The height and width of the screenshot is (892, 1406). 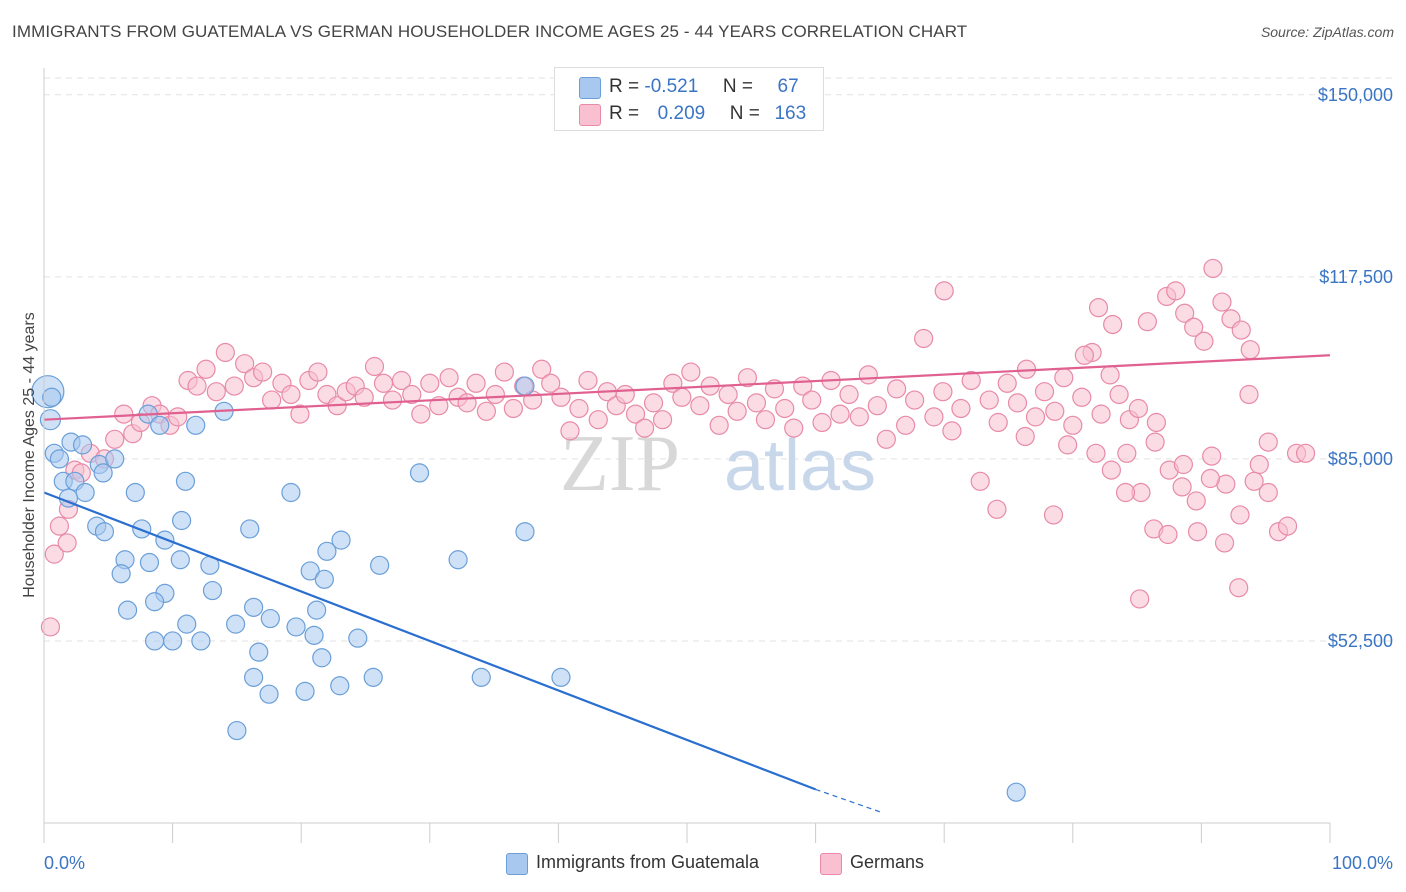 What do you see at coordinates (831, 864) in the screenshot?
I see `bottom-legend-swatch-germans` at bounding box center [831, 864].